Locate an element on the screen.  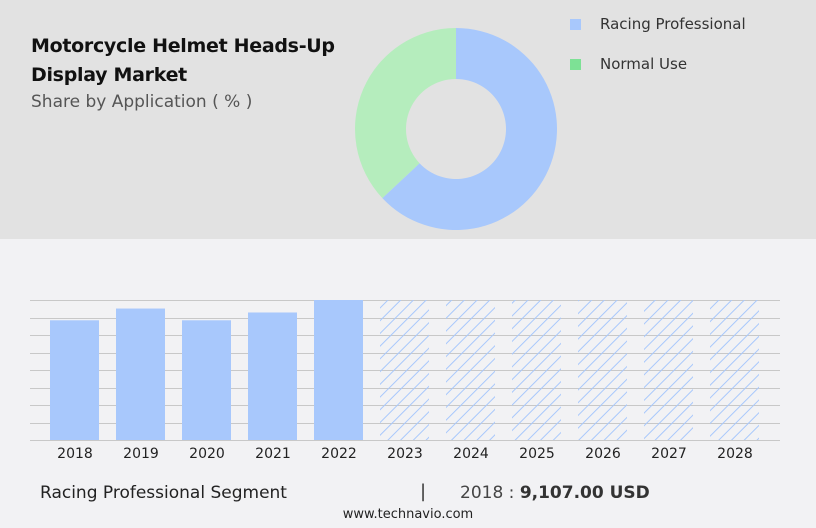
x-tick-label: 2019 is located at coordinates (141, 454).